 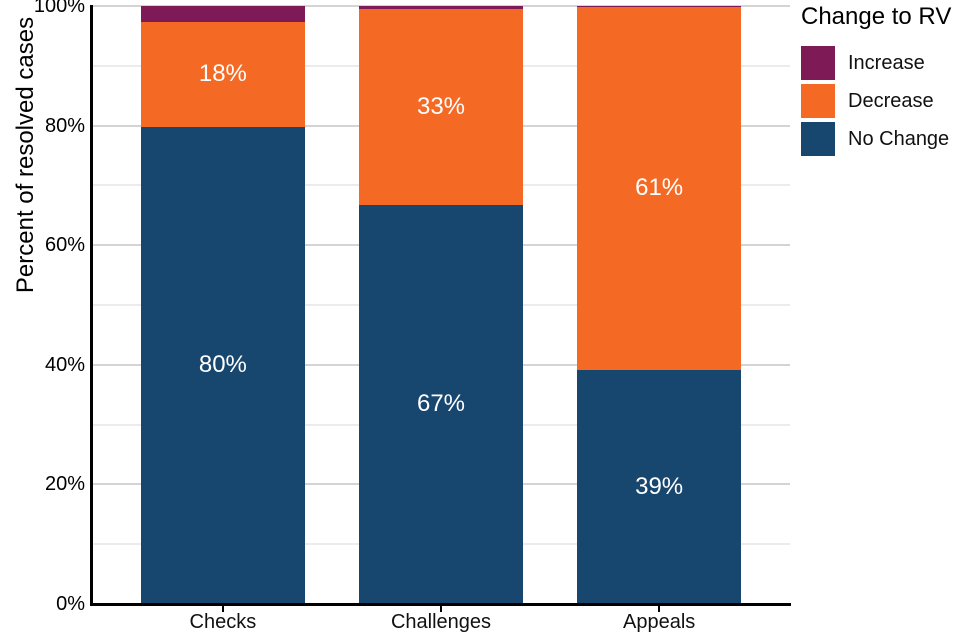 What do you see at coordinates (70, 604) in the screenshot?
I see `y-tick-label: 0%` at bounding box center [70, 604].